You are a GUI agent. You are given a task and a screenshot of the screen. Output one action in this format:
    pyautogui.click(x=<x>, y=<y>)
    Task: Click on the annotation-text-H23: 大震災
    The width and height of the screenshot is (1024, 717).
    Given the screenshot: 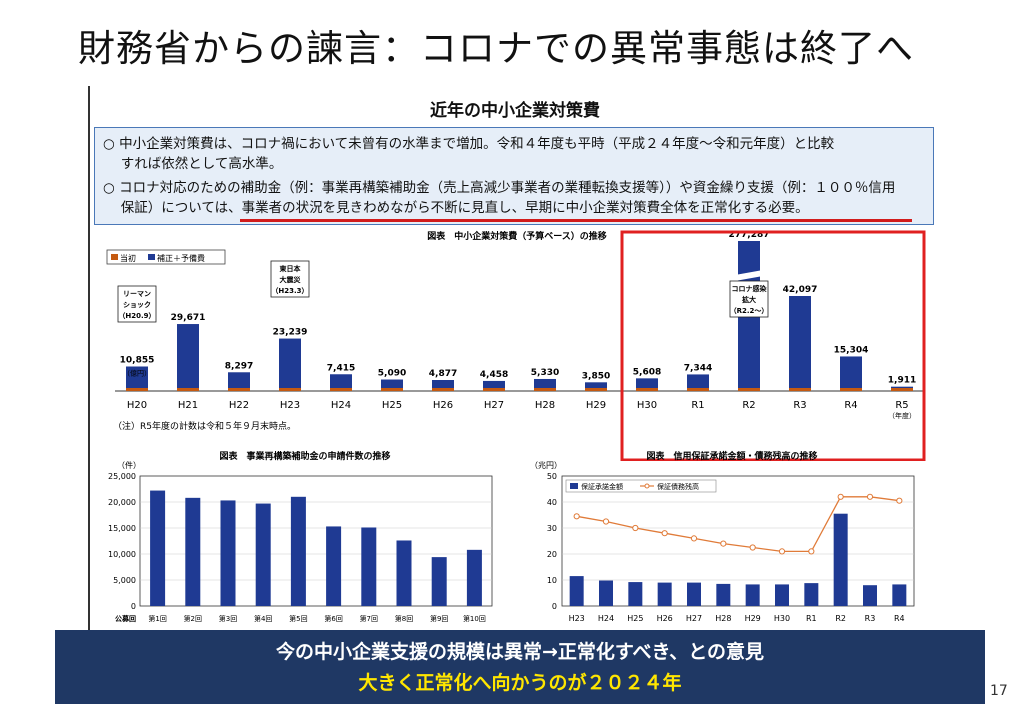 What is the action you would take?
    pyautogui.click(x=291, y=279)
    